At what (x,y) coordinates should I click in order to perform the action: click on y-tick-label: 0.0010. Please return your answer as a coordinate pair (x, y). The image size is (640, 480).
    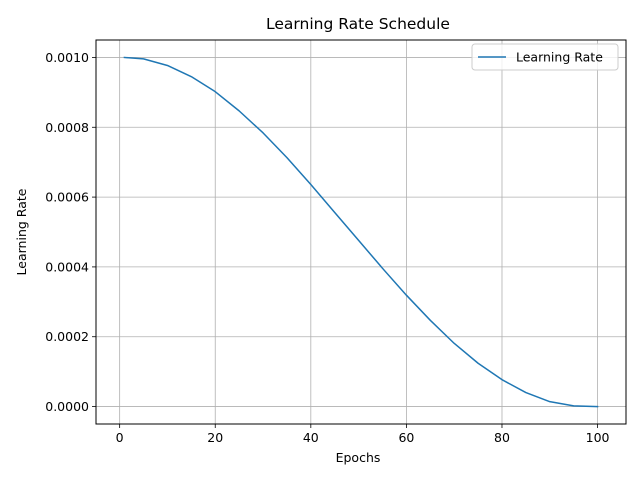
    Looking at the image, I should click on (67, 57).